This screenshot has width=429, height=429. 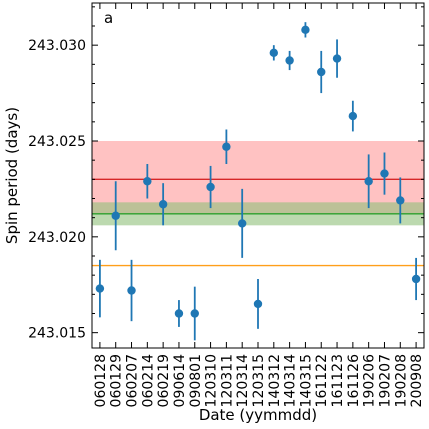 What do you see at coordinates (259, 380) in the screenshot?
I see `x-tick-label-10: 120315` at bounding box center [259, 380].